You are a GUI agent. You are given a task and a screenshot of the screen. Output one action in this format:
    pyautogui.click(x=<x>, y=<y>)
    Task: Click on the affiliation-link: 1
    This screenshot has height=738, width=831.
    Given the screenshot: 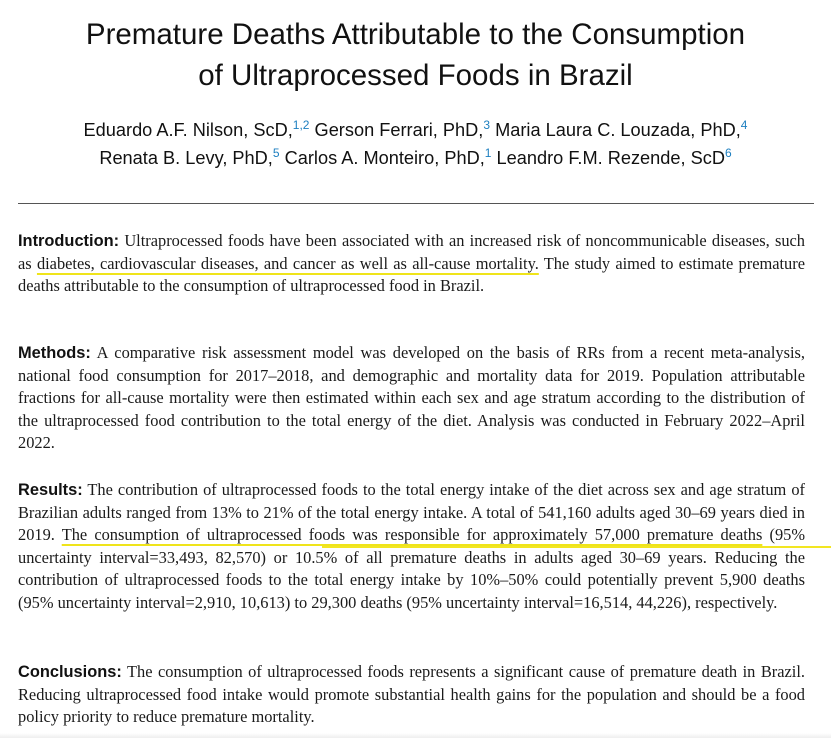 What is the action you would take?
    pyautogui.click(x=488, y=153)
    